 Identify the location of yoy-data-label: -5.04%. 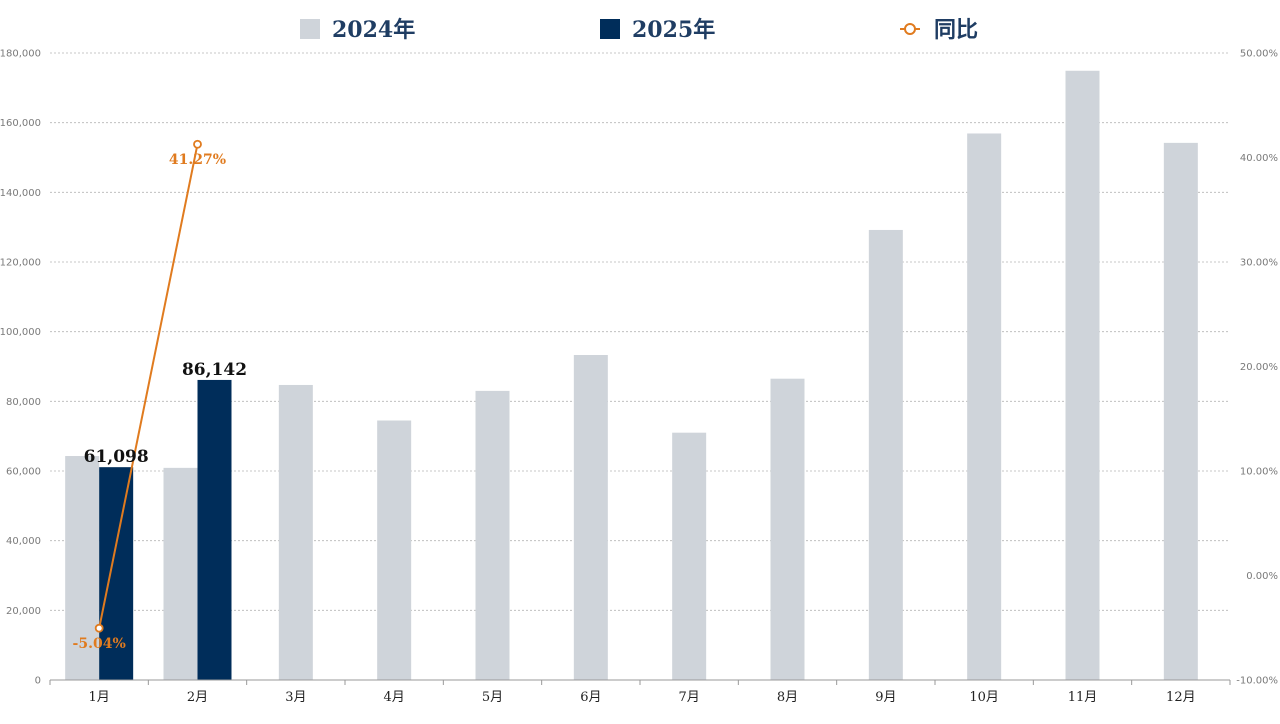
(99, 644).